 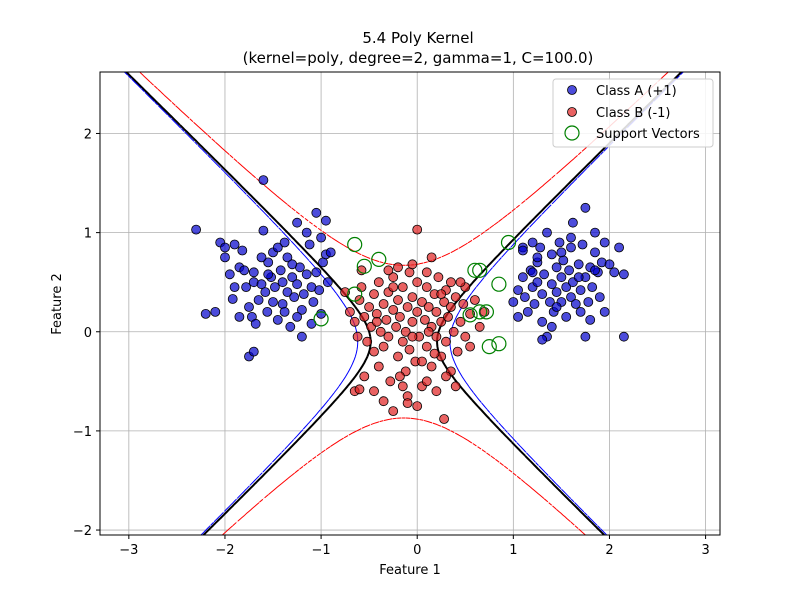 I want to click on x-tick-label: 3, so click(x=705, y=550).